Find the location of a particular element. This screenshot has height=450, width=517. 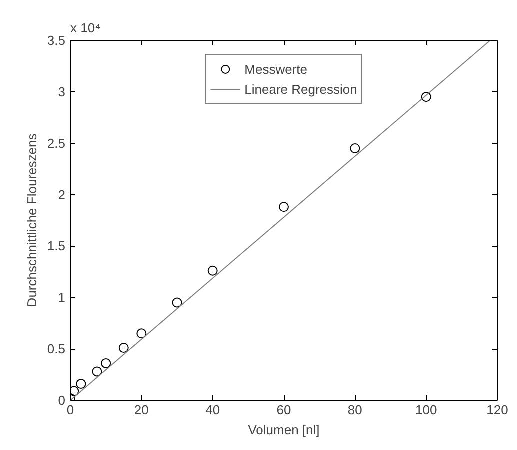

legend-label: Lineare Regression is located at coordinates (301, 89).